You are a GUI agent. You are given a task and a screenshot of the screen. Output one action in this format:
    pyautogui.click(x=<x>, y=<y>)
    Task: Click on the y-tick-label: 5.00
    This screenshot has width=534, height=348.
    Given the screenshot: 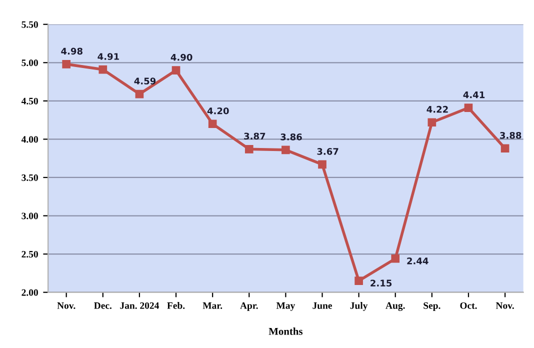 What is the action you would take?
    pyautogui.click(x=30, y=63)
    